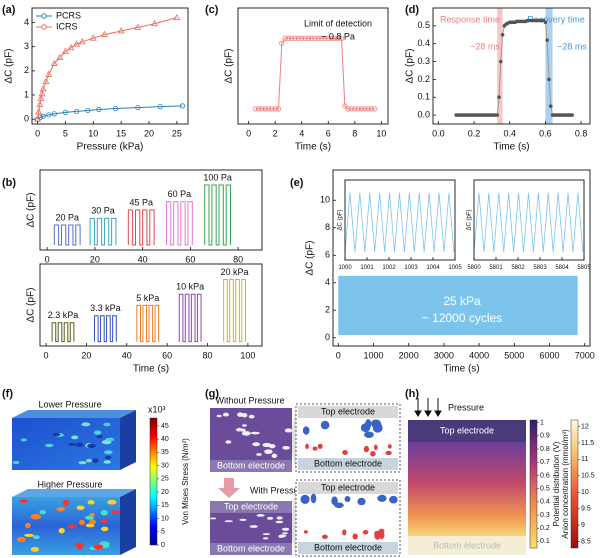 This screenshot has height=558, width=600. What do you see at coordinates (585, 355) in the screenshot?
I see `x-tick-label: 7000` at bounding box center [585, 355].